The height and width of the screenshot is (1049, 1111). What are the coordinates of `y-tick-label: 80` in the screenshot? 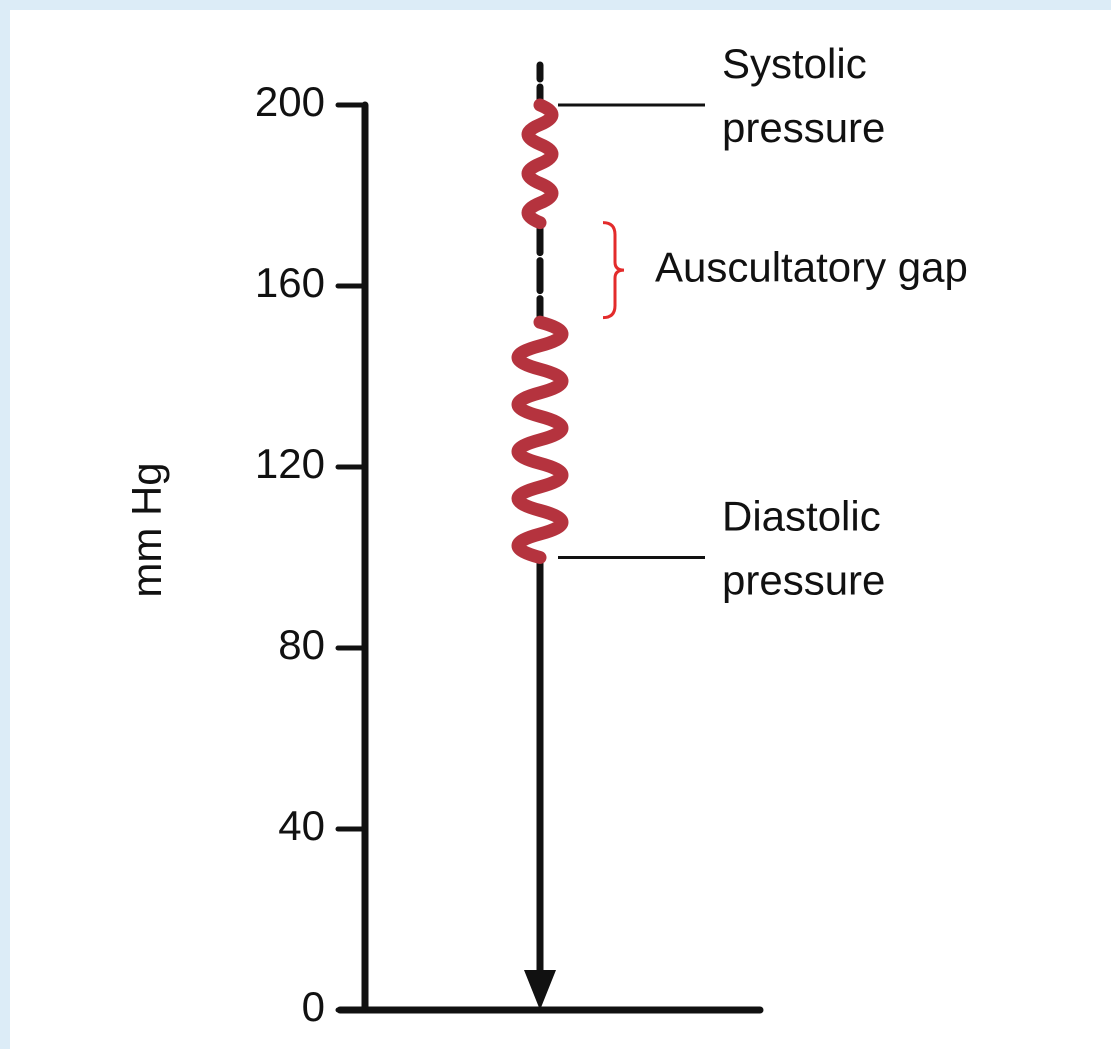 It's located at (301, 644).